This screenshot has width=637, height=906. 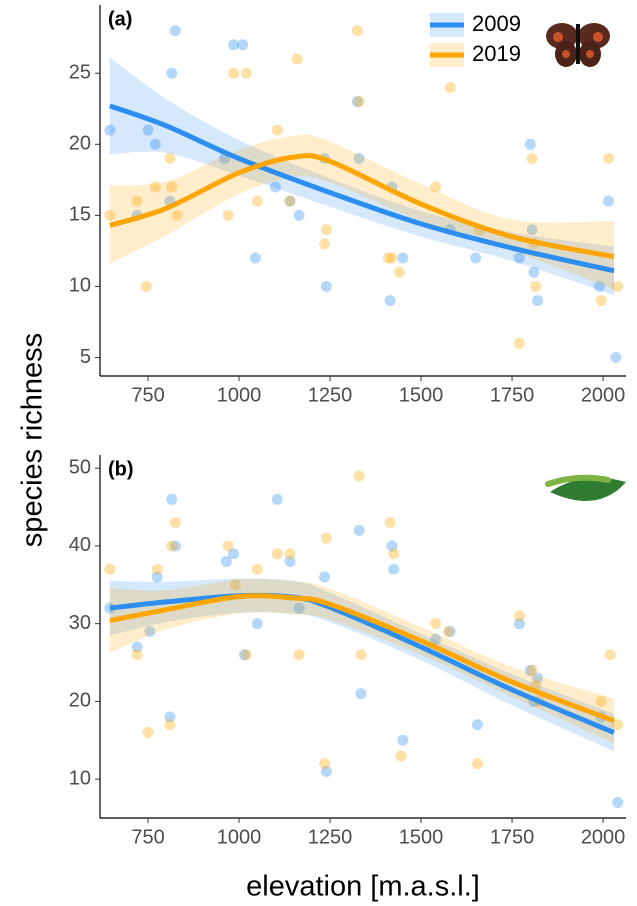 I want to click on legend-label: 2019, so click(x=496, y=53).